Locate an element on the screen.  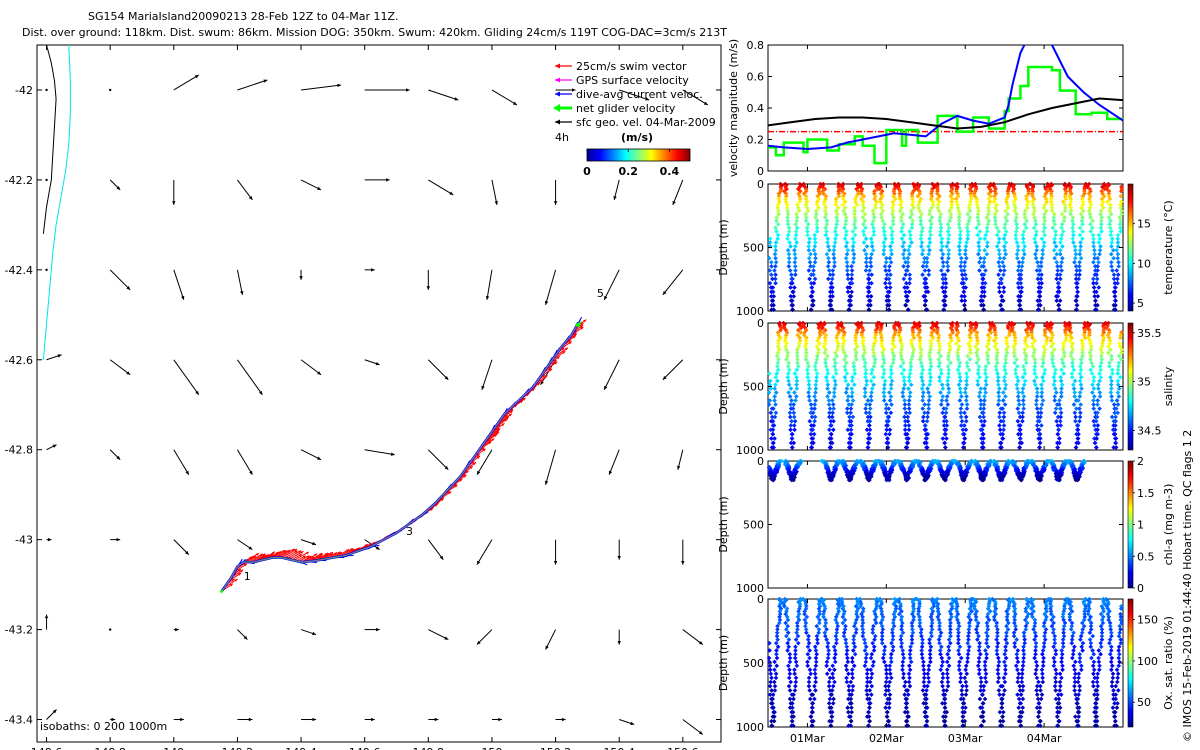
chla-colorbar-tick-label: 2 is located at coordinates (1140, 461).